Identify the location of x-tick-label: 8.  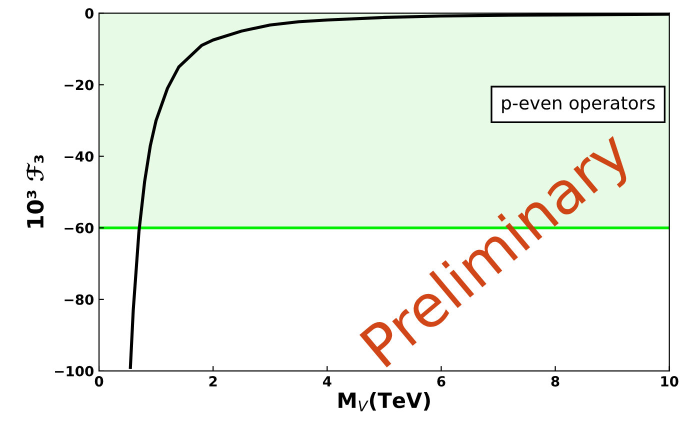
(555, 381).